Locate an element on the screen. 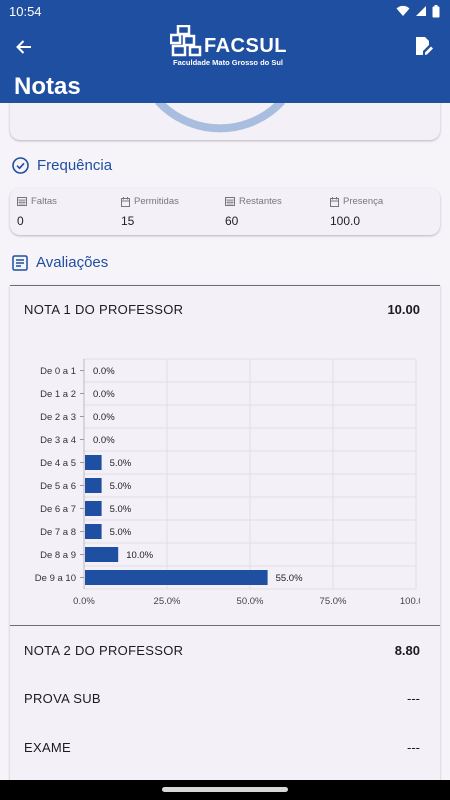 The width and height of the screenshot is (450, 800). wifi-icon is located at coordinates (403, 10).